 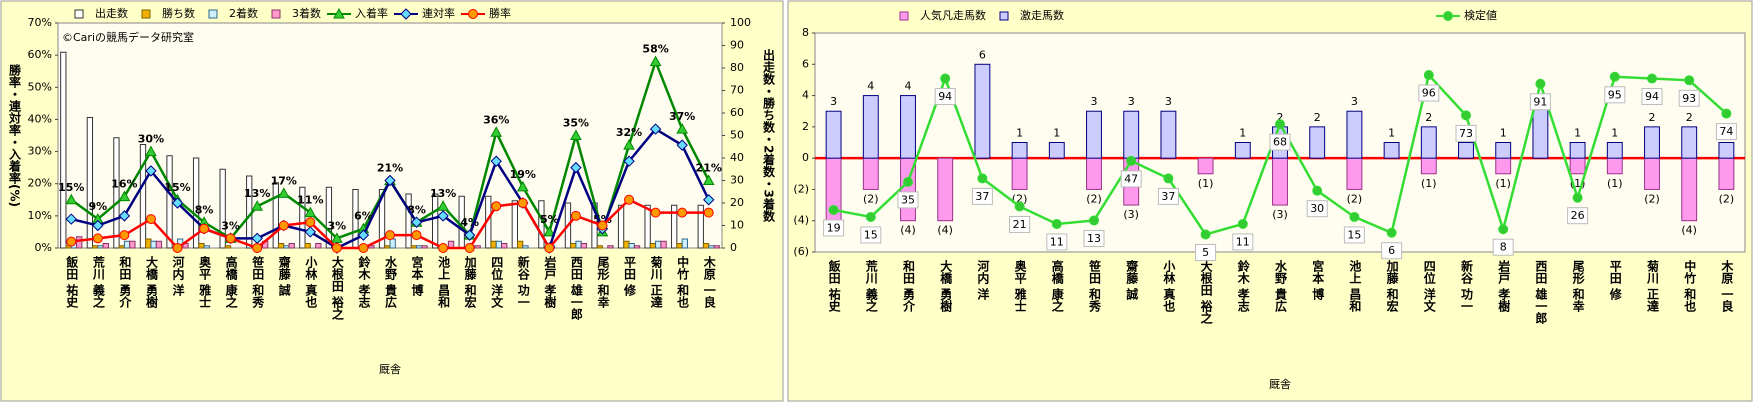 What do you see at coordinates (1615, 280) in the screenshot?
I see `x-tick-label: 平田 修` at bounding box center [1615, 280].